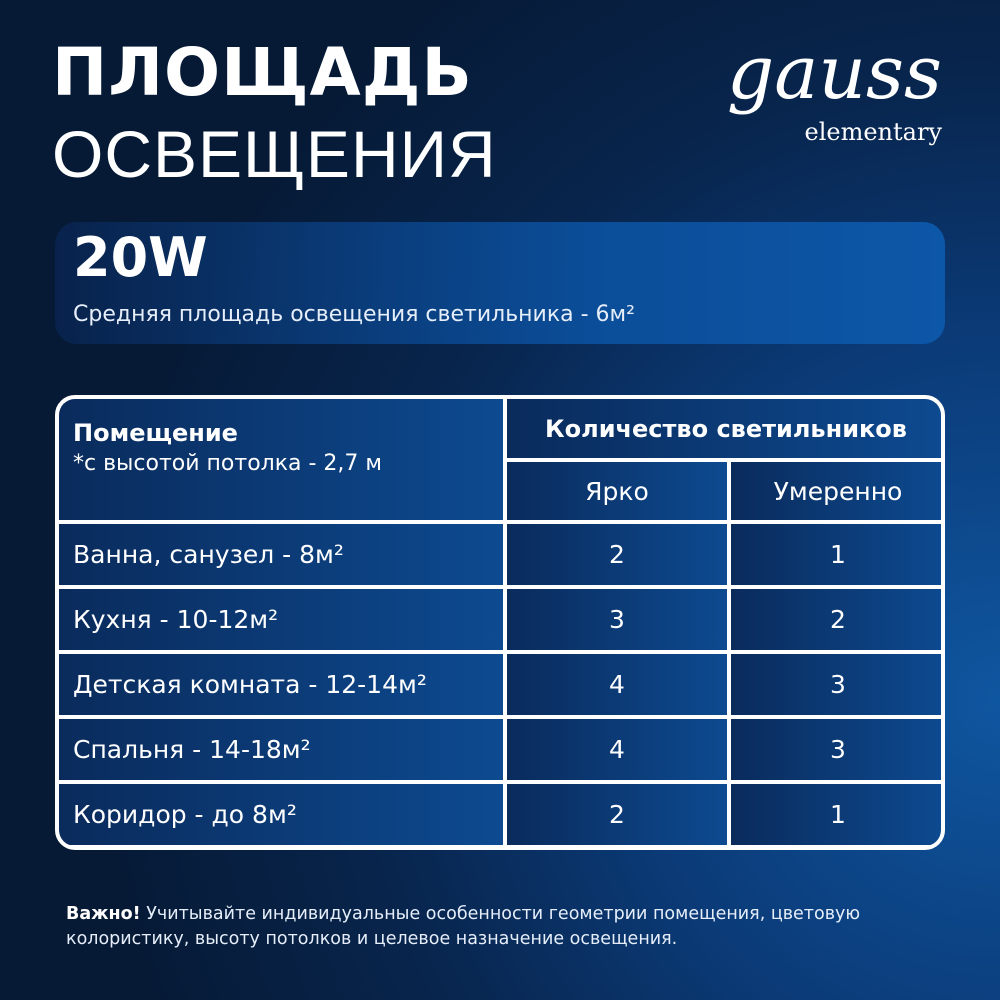 The width and height of the screenshot is (1000, 1000). What do you see at coordinates (155, 433) in the screenshot?
I see `room-header: Помещение` at bounding box center [155, 433].